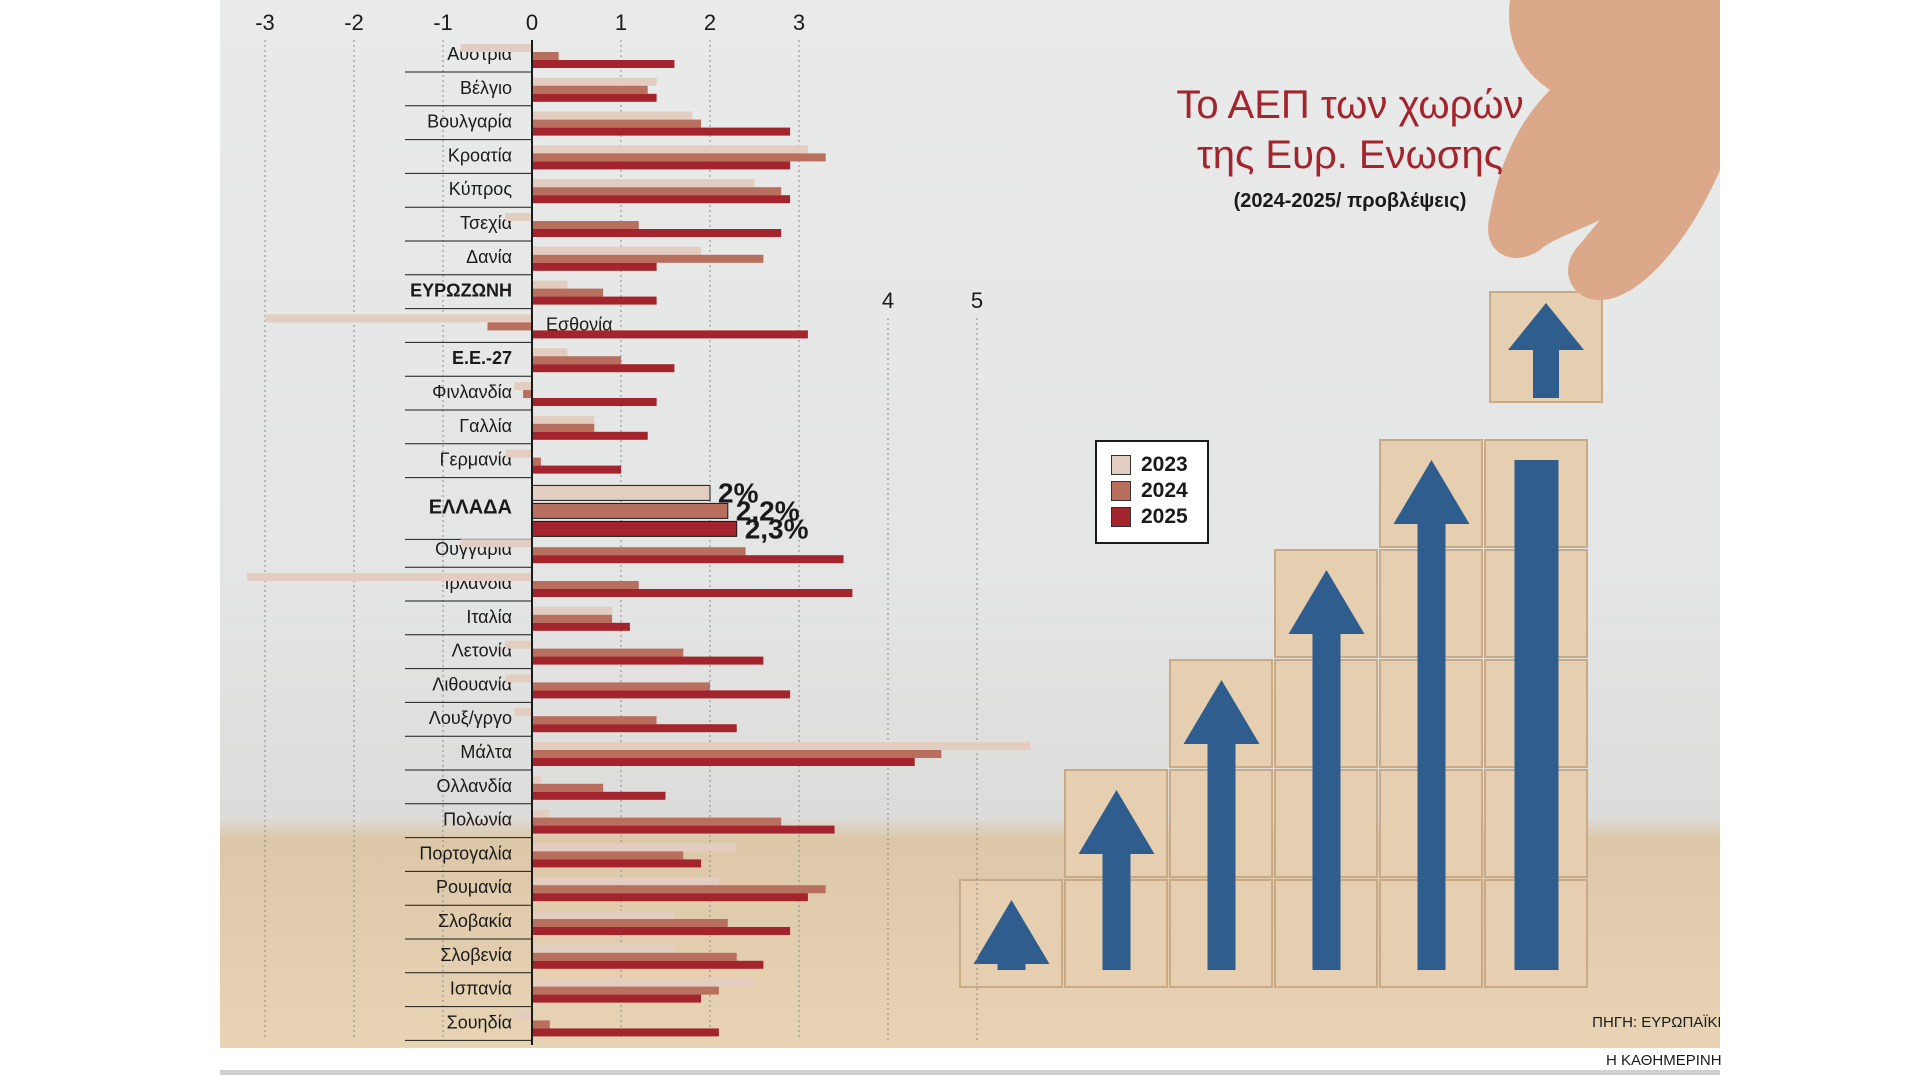 This screenshot has width=1920, height=1080. What do you see at coordinates (1164, 516) in the screenshot?
I see `legend-label-2025: 2025` at bounding box center [1164, 516].